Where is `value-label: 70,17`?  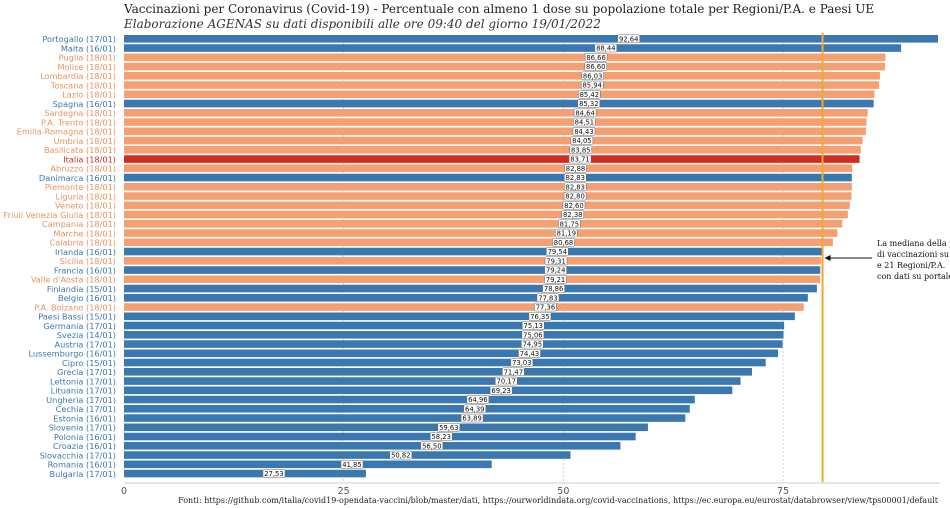
value-label: 70,17 is located at coordinates (506, 382).